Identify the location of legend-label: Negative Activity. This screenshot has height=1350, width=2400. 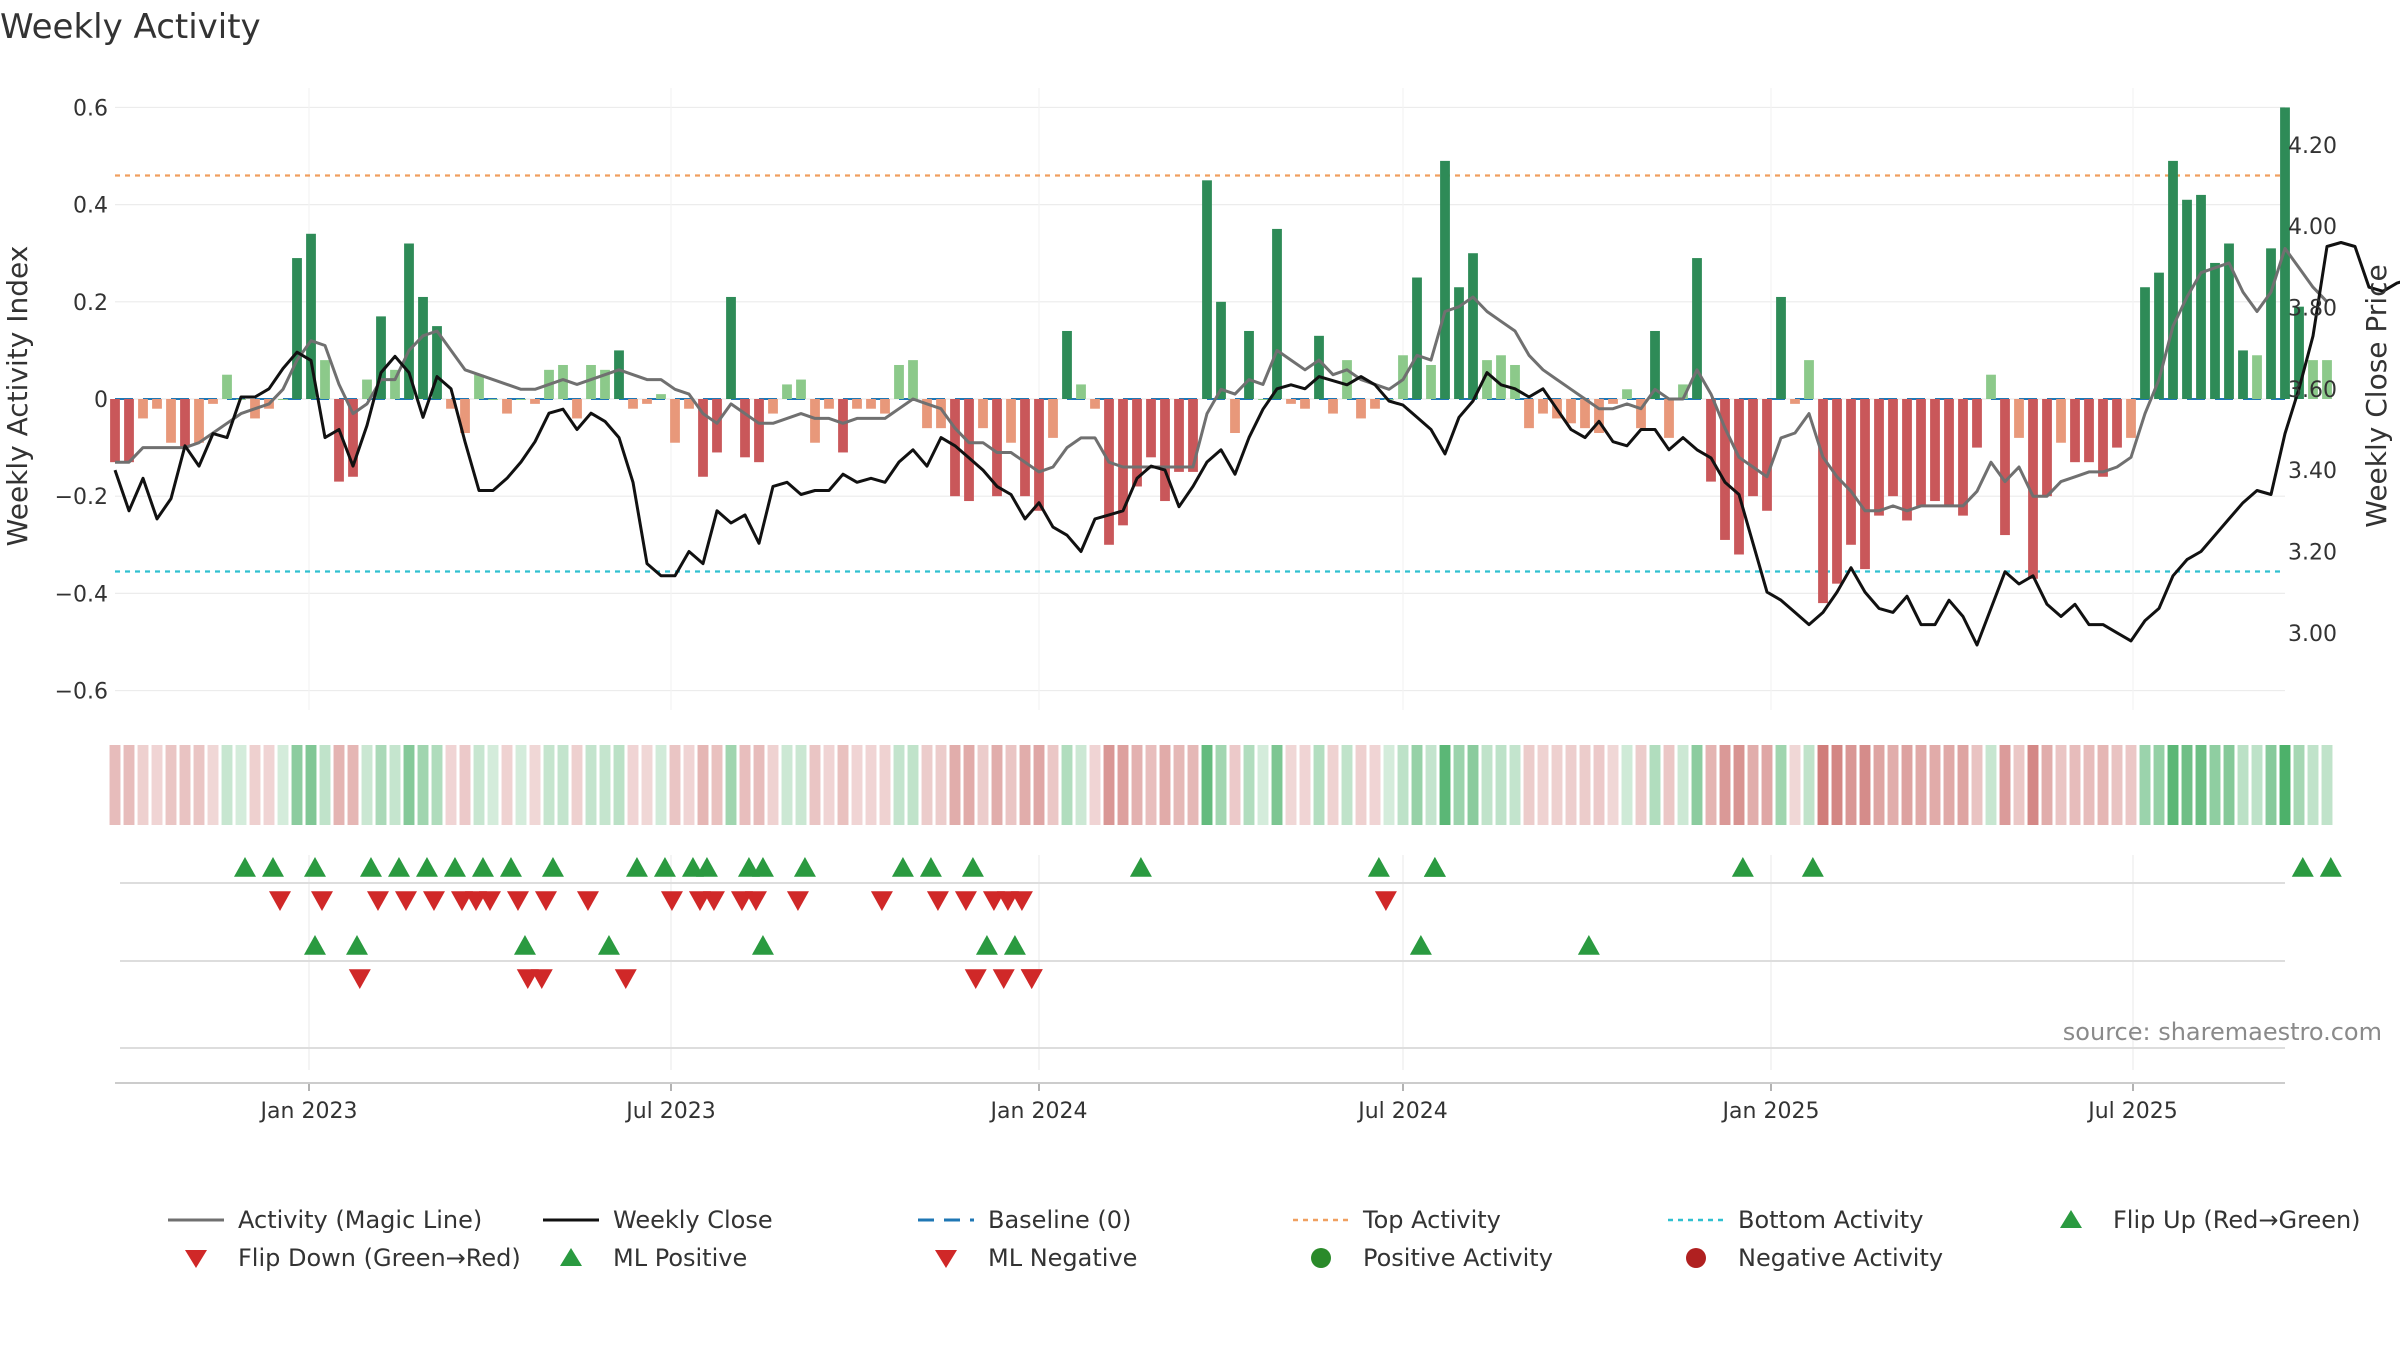
(1840, 1258).